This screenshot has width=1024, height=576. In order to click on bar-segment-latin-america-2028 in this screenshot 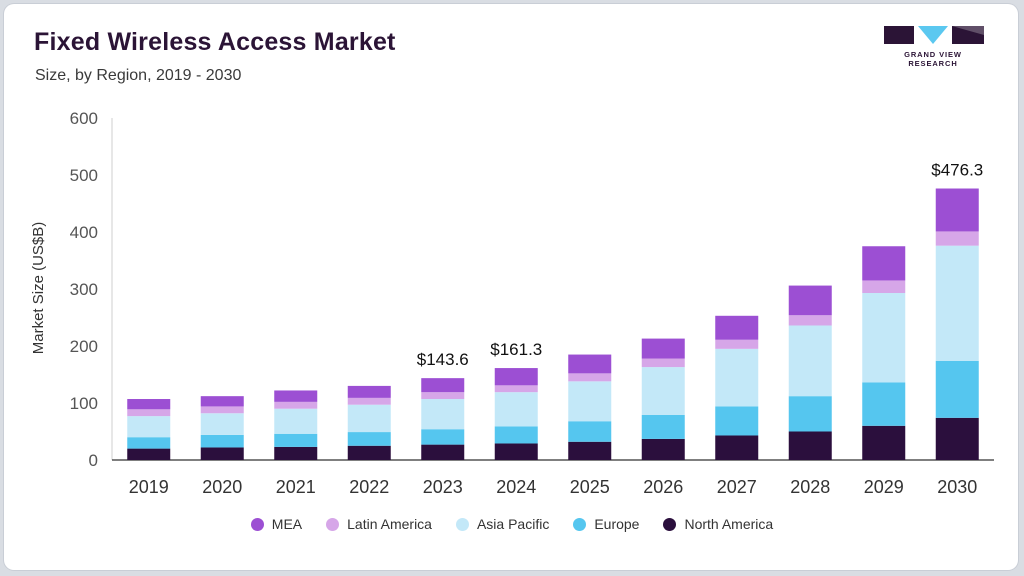, I will do `click(810, 320)`.